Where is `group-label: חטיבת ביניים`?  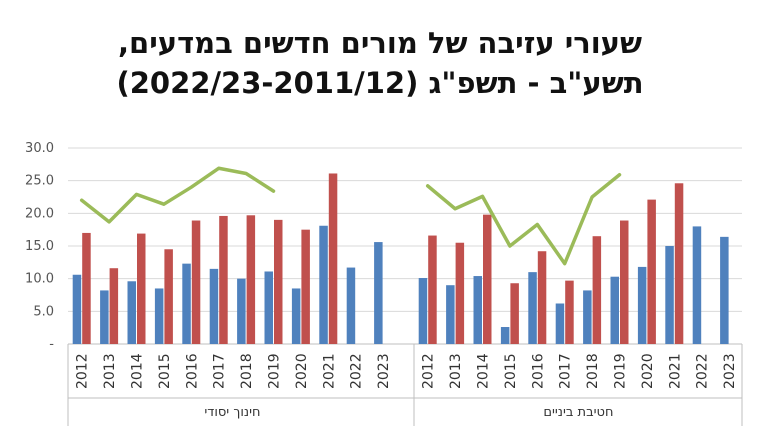 group-label: חטיבת ביניים is located at coordinates (578, 412).